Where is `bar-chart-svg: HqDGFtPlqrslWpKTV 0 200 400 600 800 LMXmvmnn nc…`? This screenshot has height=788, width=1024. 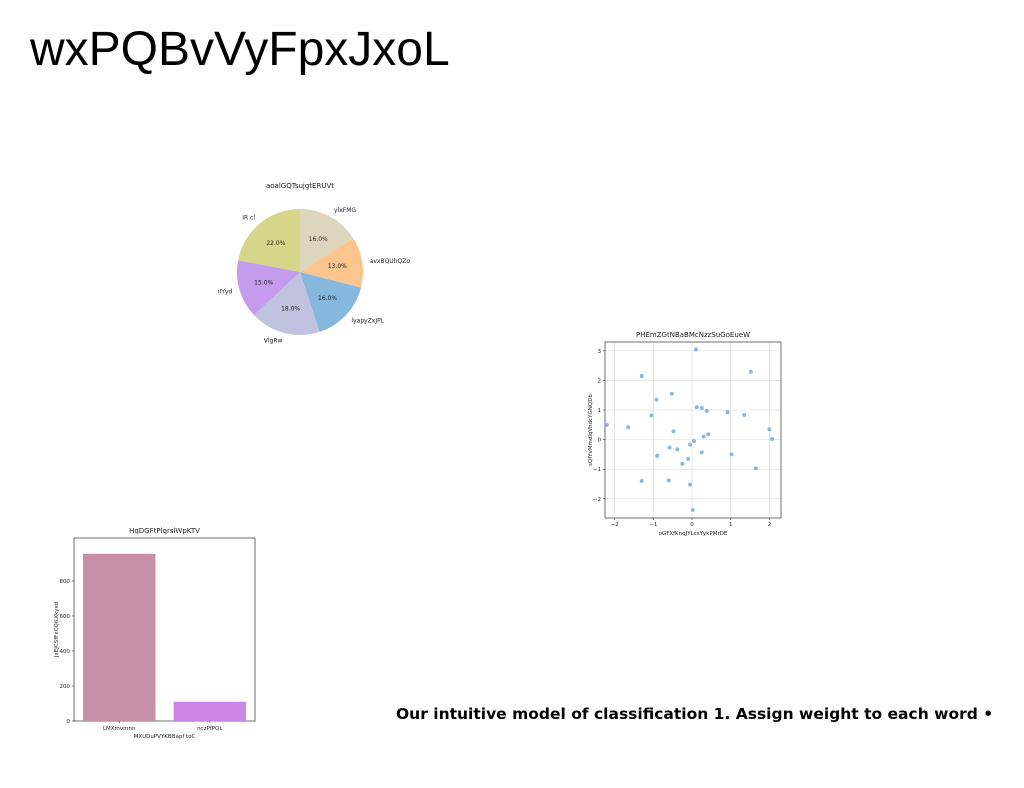
bar-chart-svg: HqDGFtPlqrslWpKTV 0 200 400 600 800 LMXmvmnn nc… is located at coordinates (155, 633).